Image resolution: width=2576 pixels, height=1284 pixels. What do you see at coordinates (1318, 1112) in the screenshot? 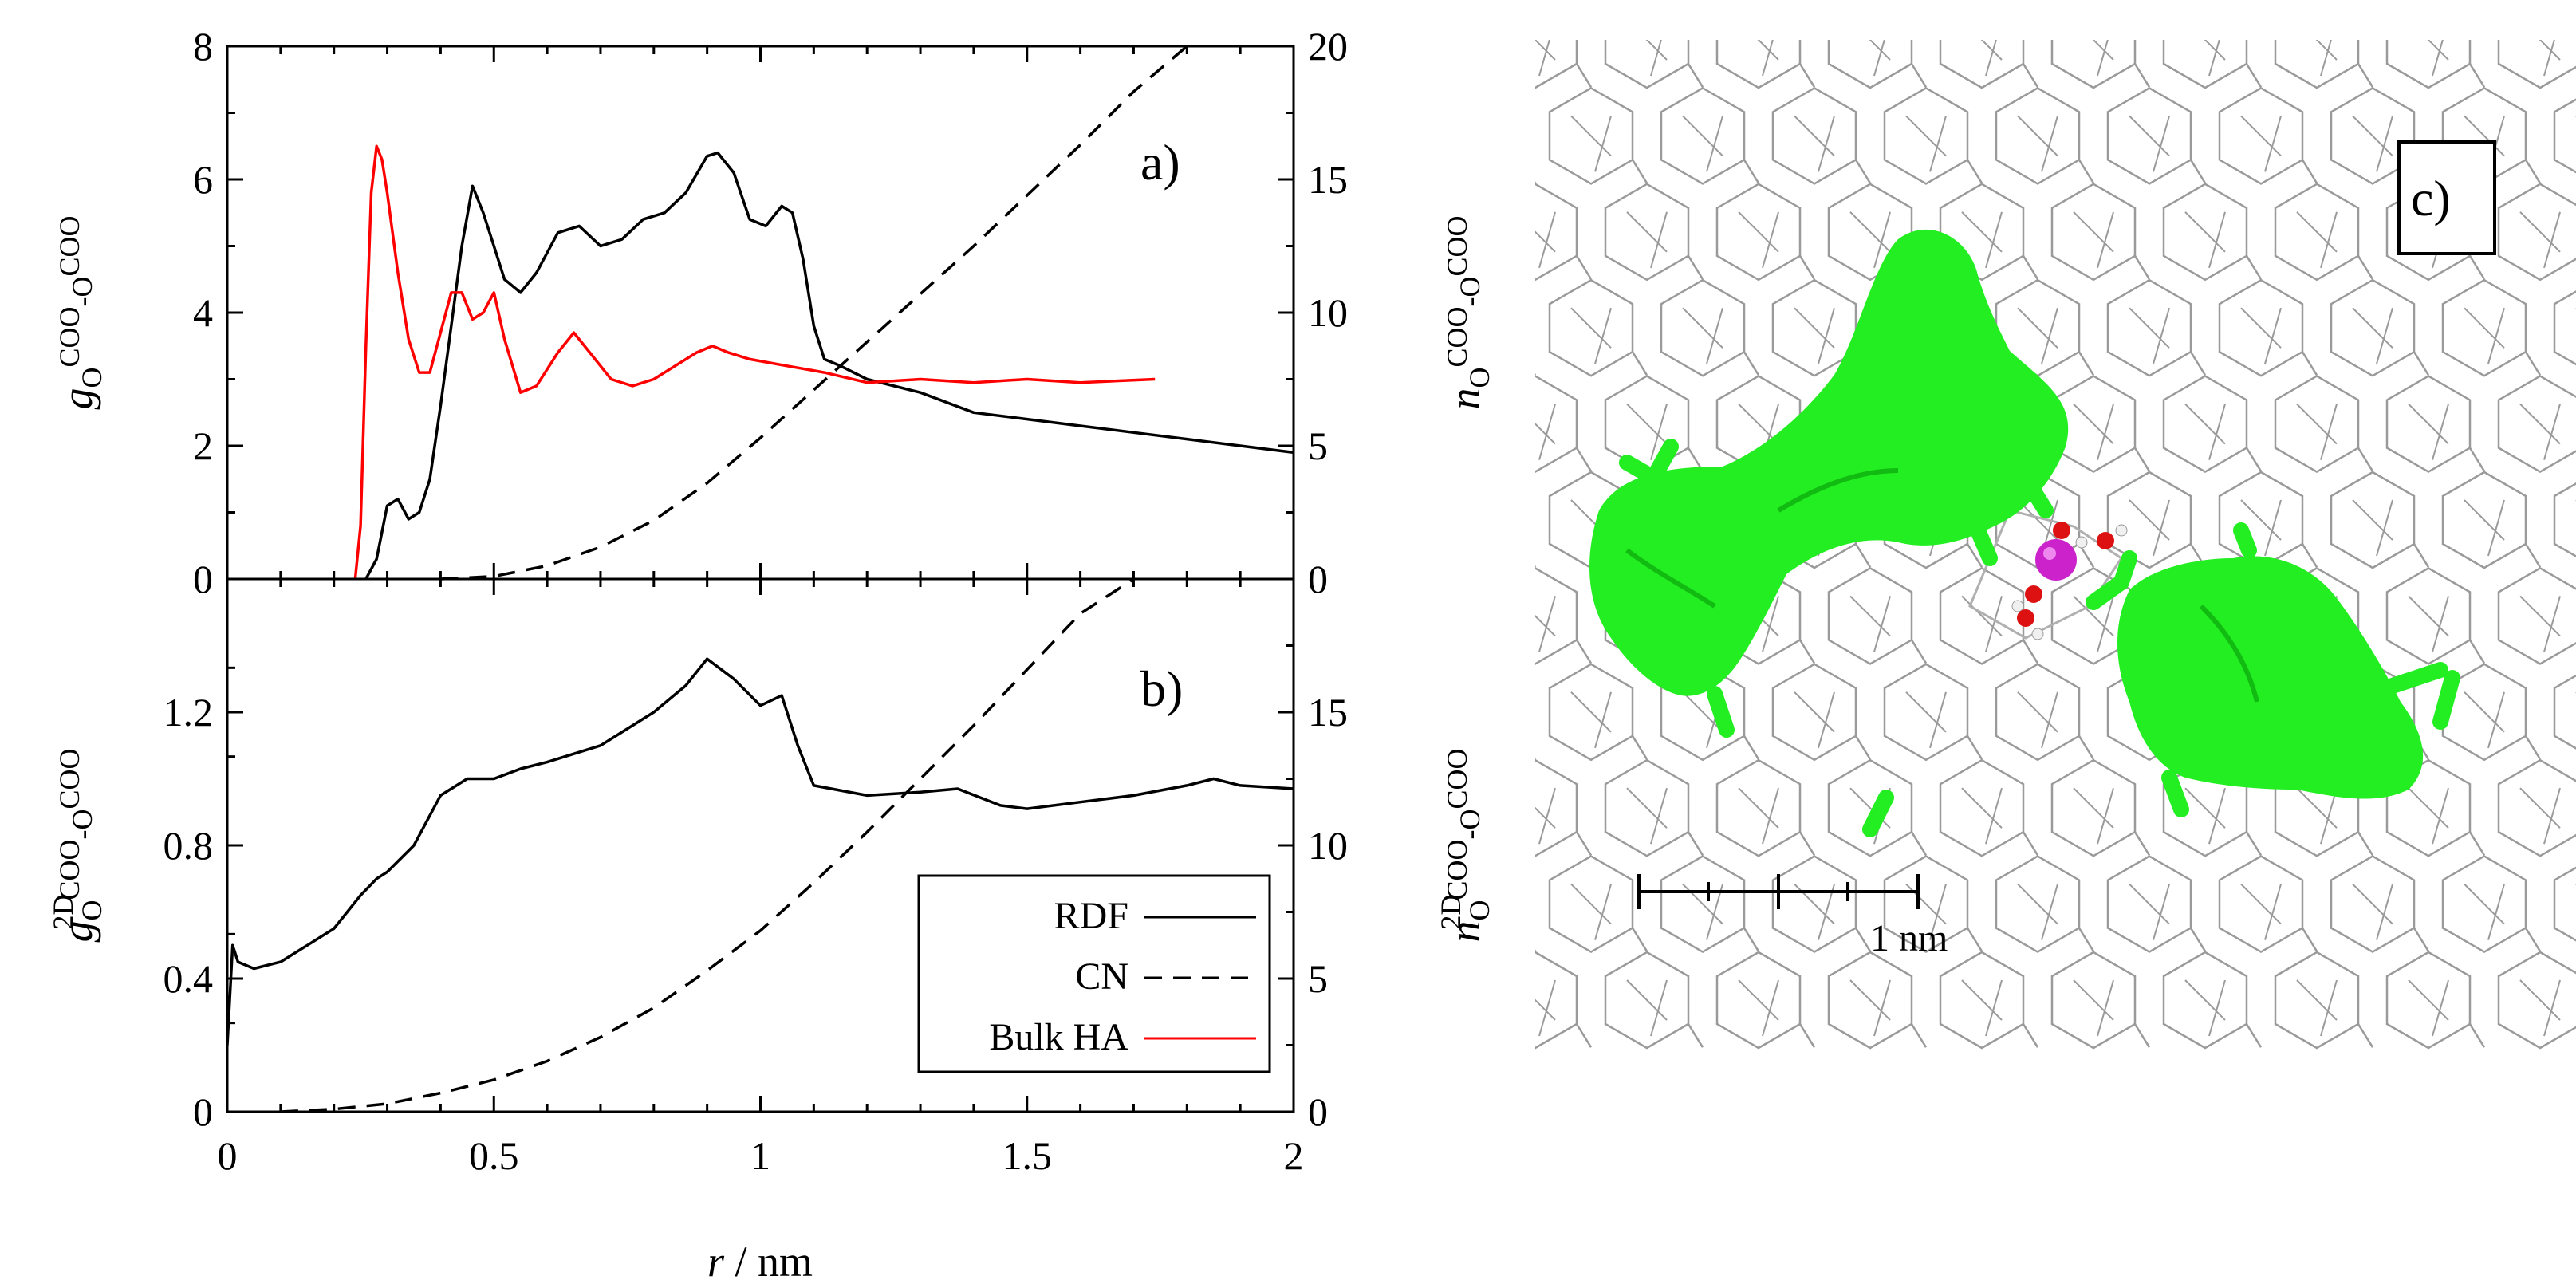
I see `right-y-tick-label: 0` at bounding box center [1318, 1112].